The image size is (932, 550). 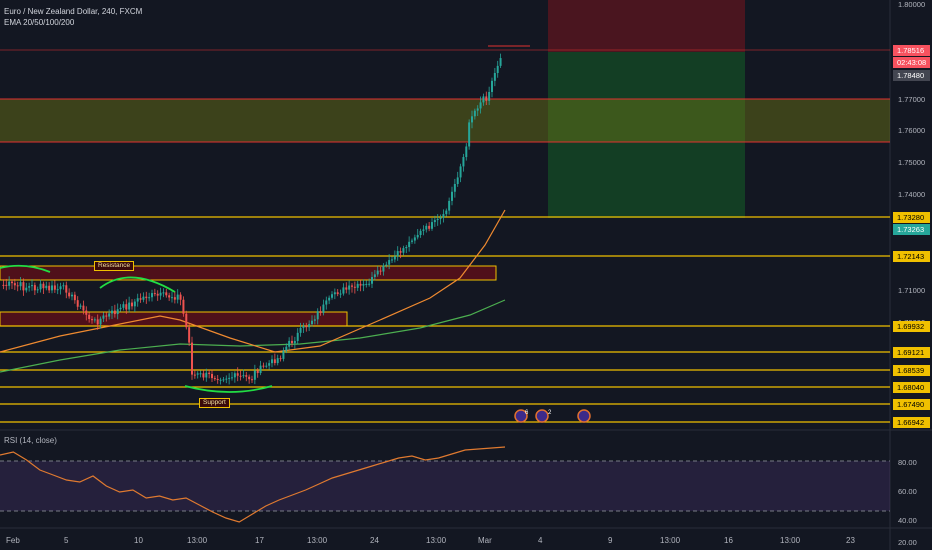 I want to click on price-tick: 1.76000, so click(x=912, y=130).